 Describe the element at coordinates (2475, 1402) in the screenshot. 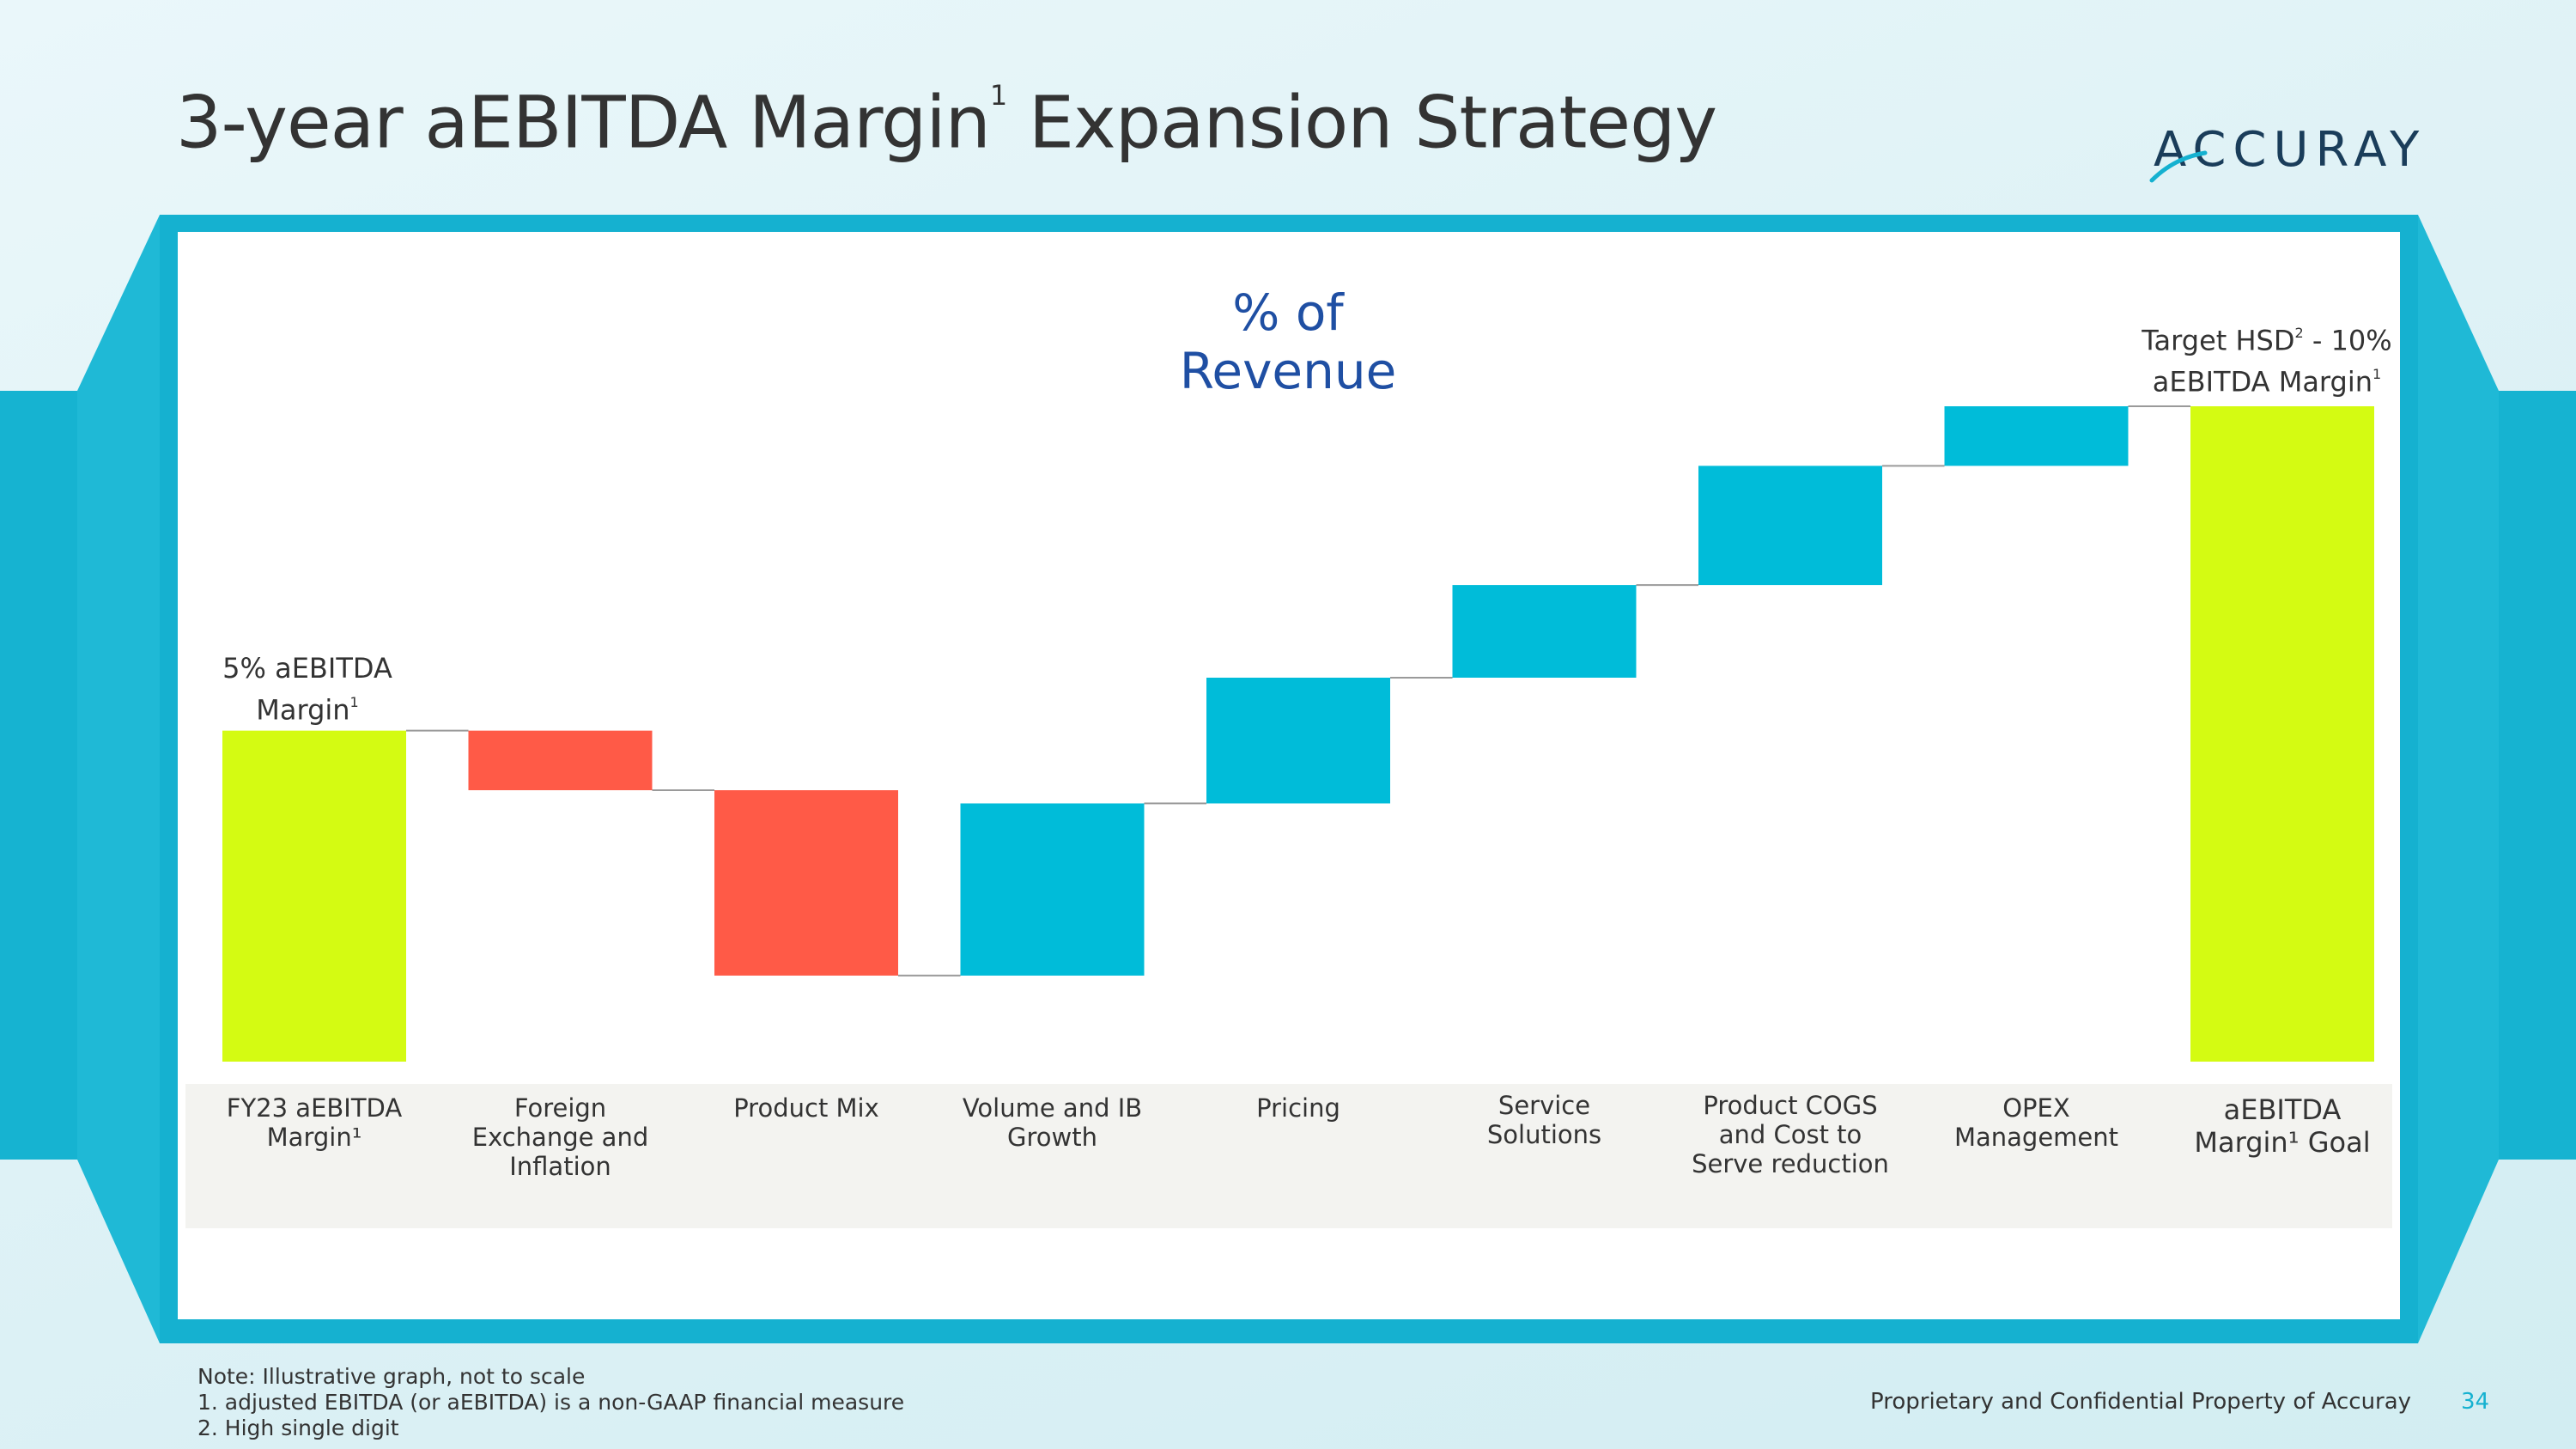

I see `page-number: 34` at that location.